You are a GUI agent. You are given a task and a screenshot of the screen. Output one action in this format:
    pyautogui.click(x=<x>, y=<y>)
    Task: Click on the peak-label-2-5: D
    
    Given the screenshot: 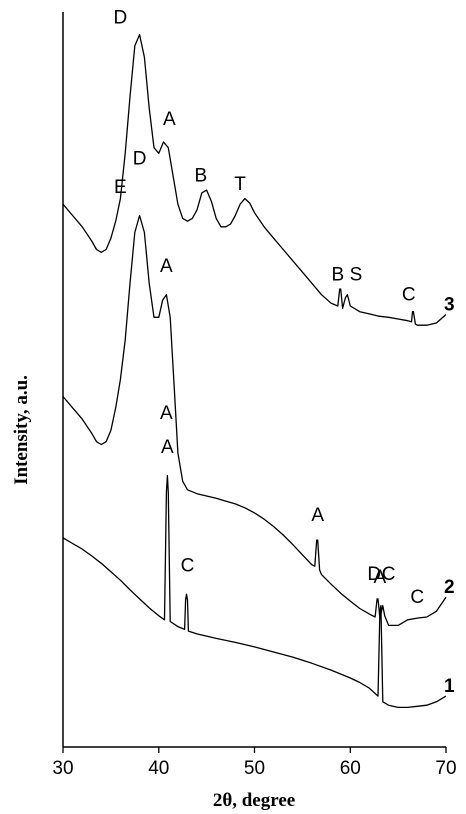 What is the action you would take?
    pyautogui.click(x=374, y=574)
    